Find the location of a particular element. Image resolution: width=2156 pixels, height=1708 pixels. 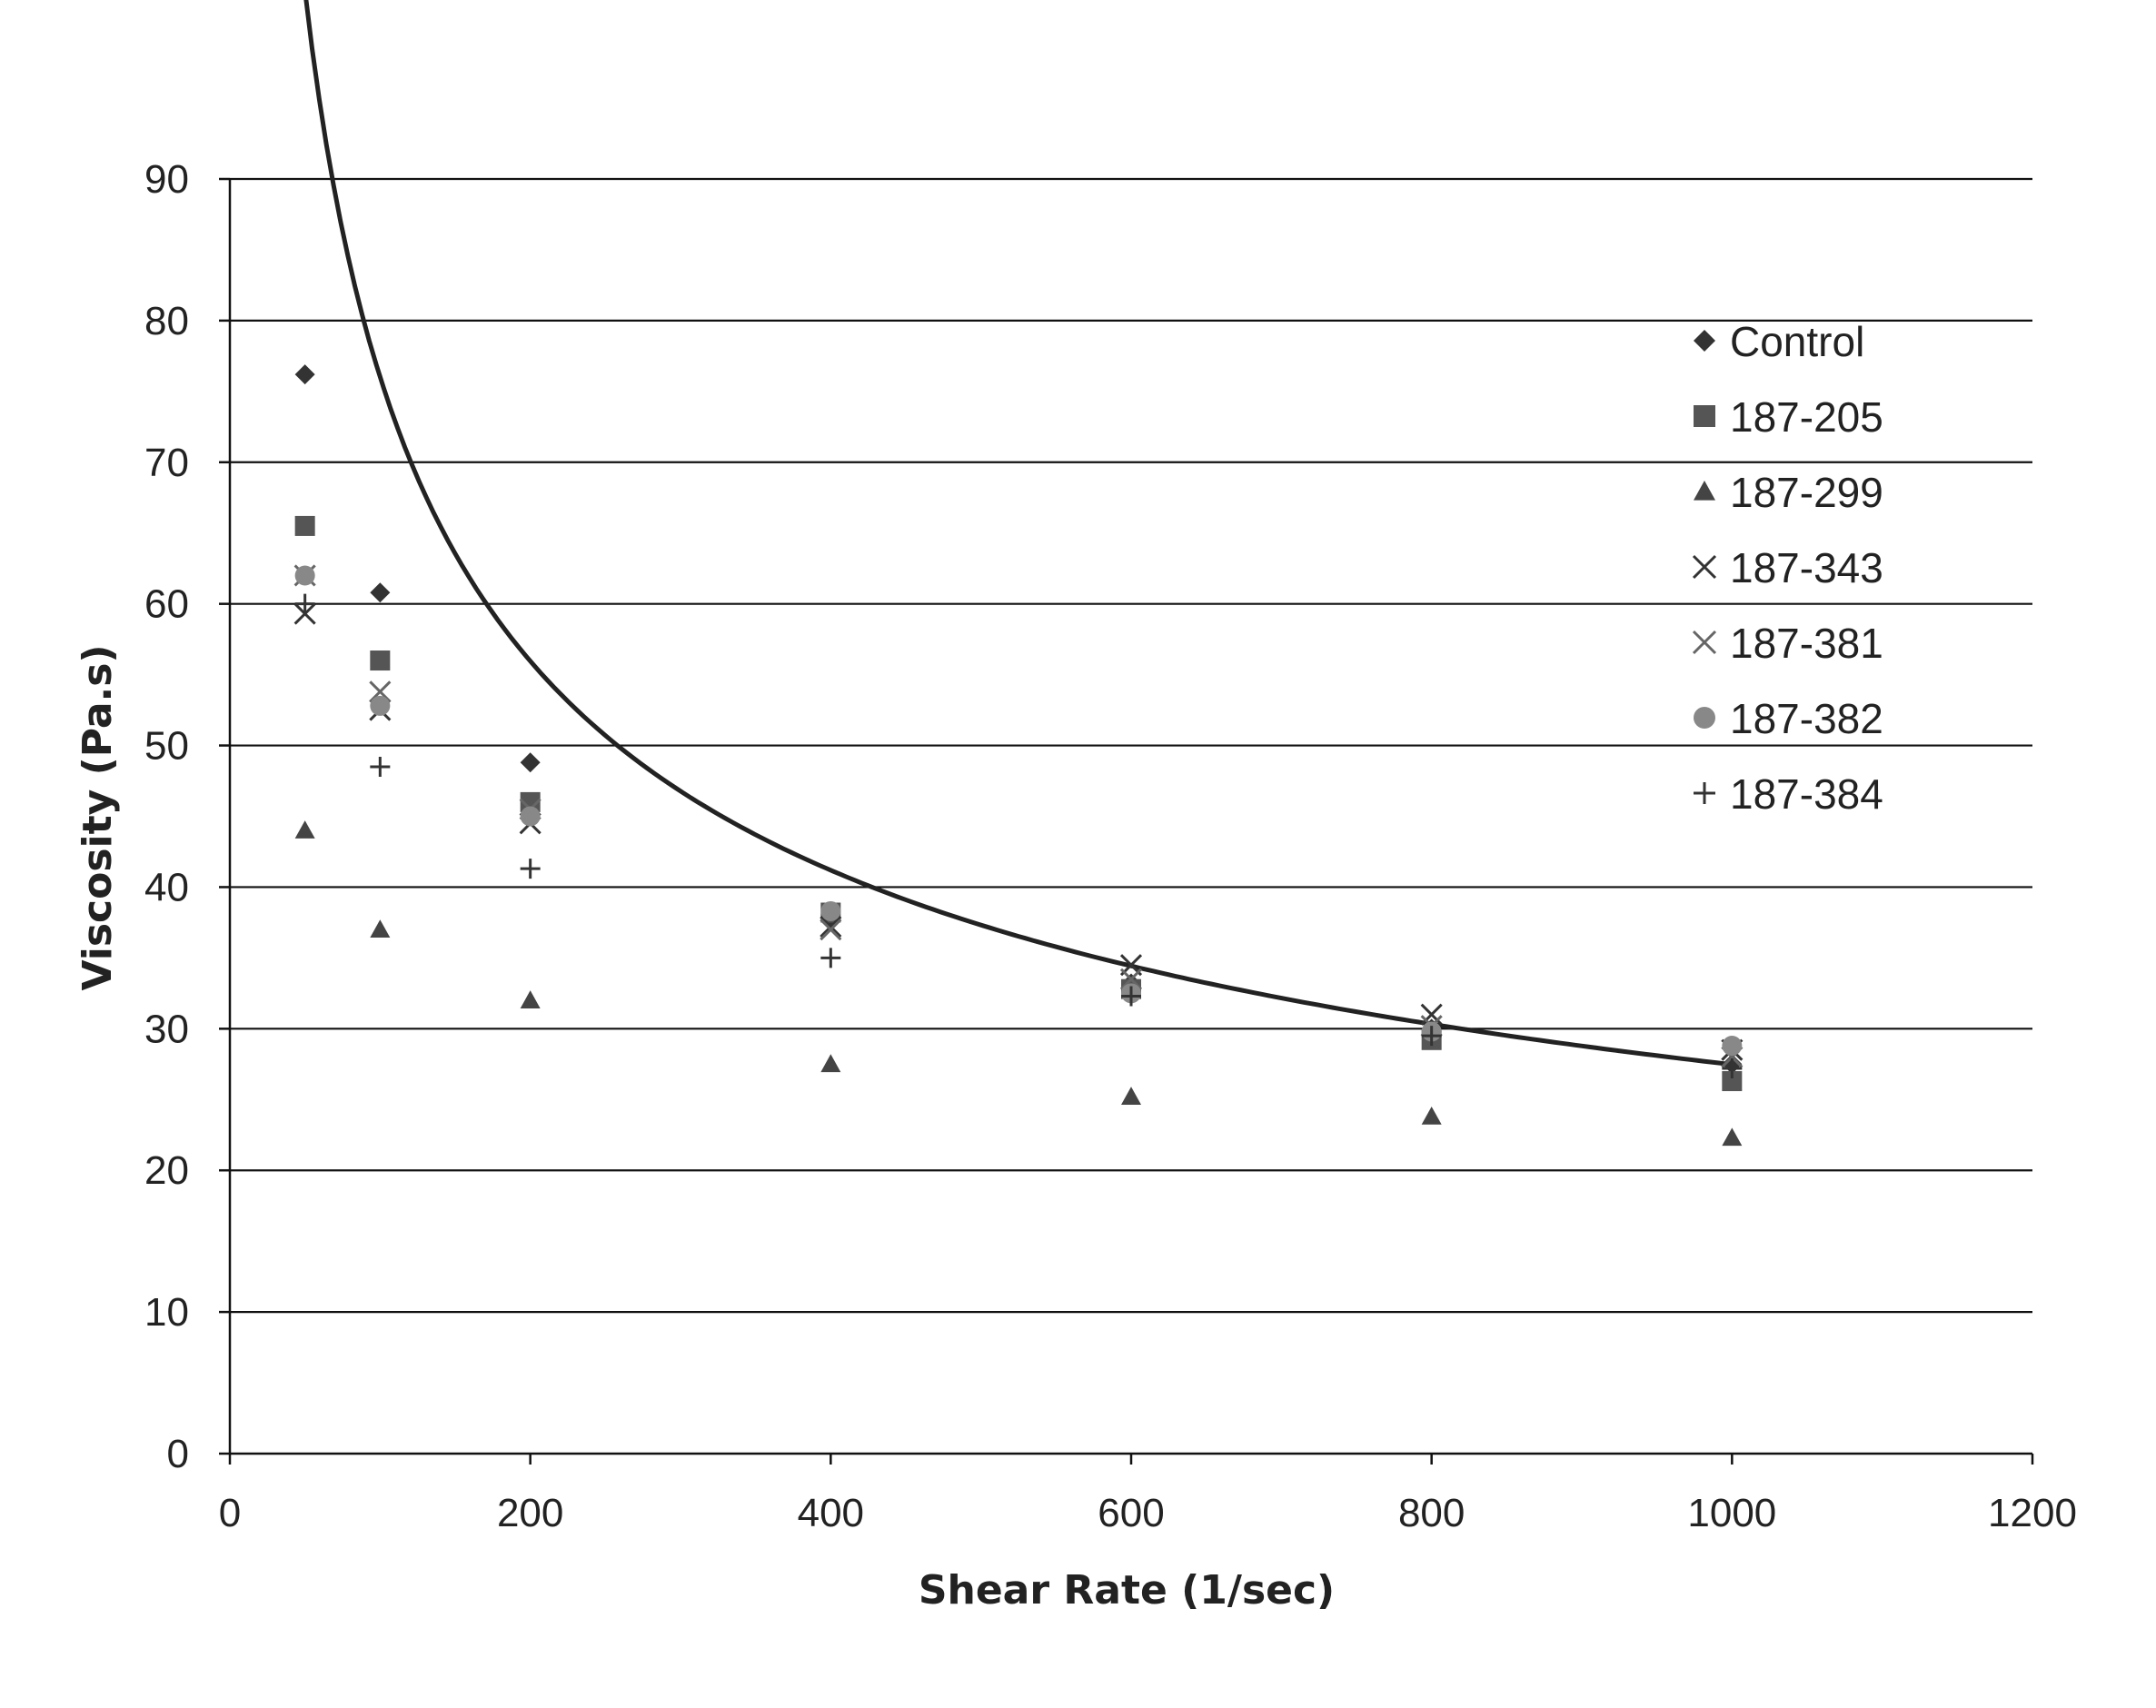

x-tick-label-800: 800 is located at coordinates (1431, 1513).